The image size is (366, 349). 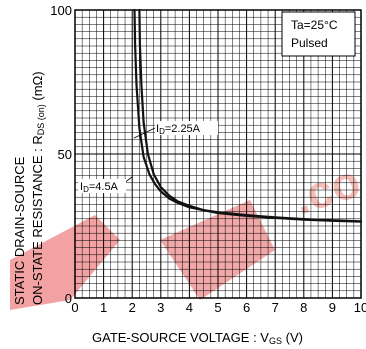 What do you see at coordinates (246, 307) in the screenshot?
I see `x-tick-label: 6` at bounding box center [246, 307].